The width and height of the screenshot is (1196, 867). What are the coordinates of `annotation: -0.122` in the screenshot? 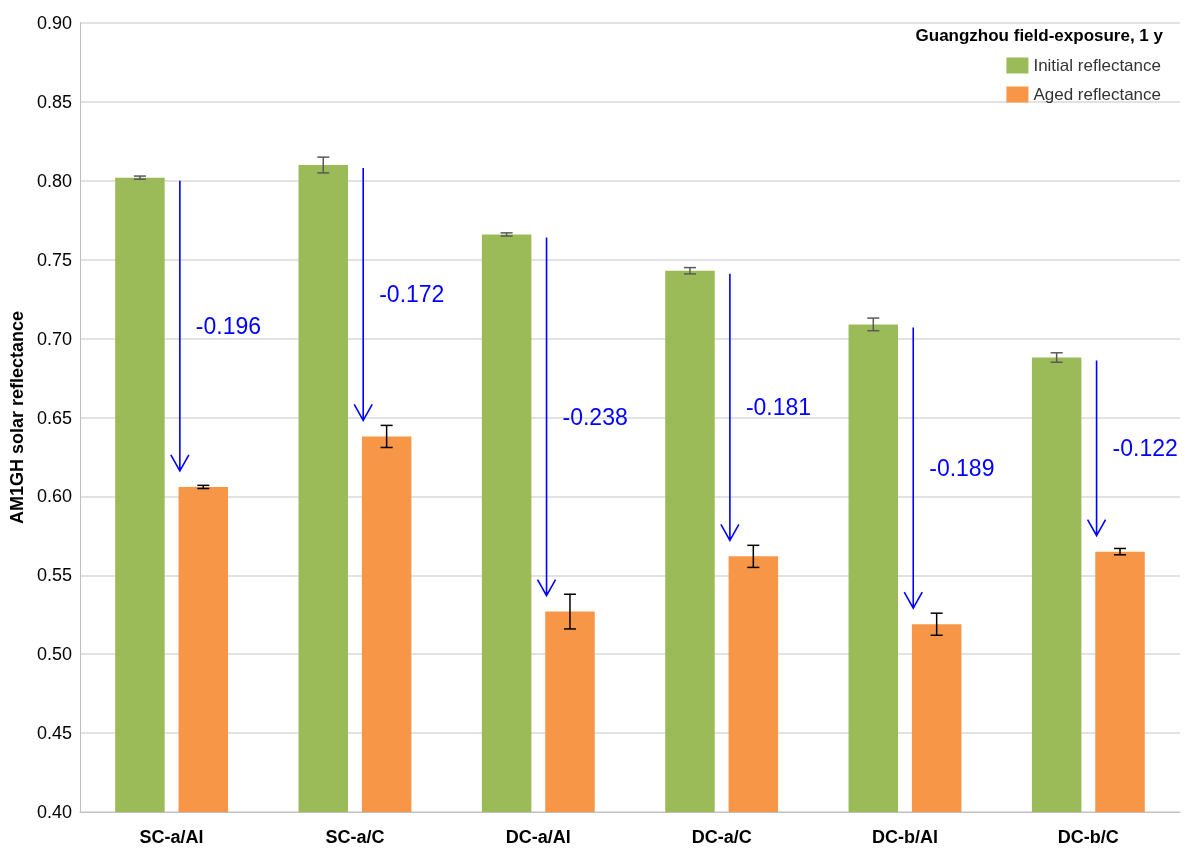 It's located at (1145, 448).